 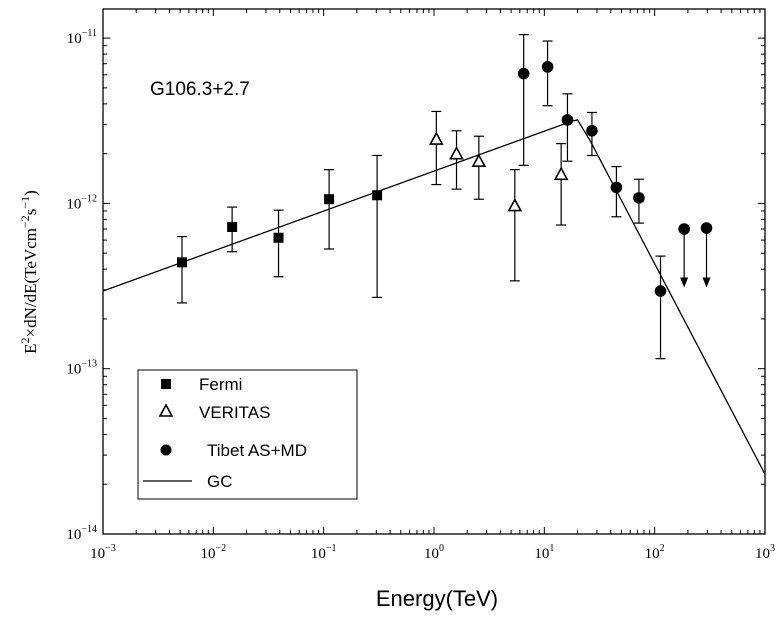 What do you see at coordinates (257, 450) in the screenshot?
I see `legend-tibet-label: Tibet AS+MD` at bounding box center [257, 450].